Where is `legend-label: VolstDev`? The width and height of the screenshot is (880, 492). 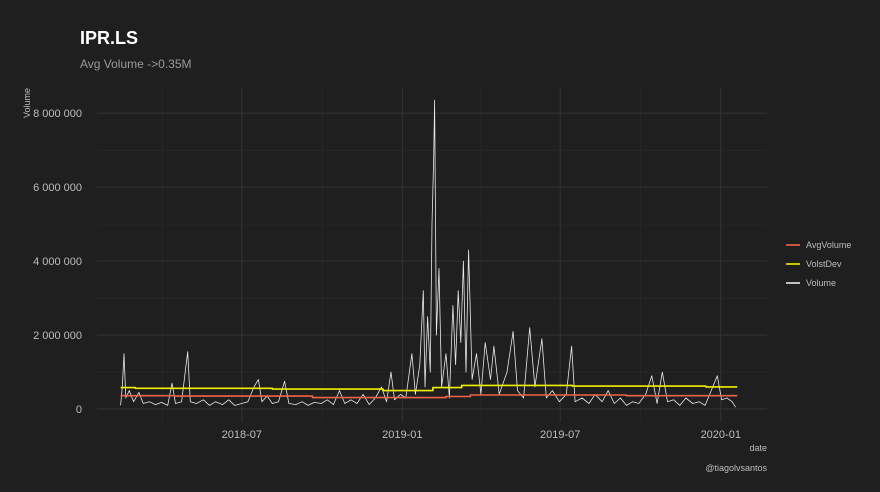 legend-label: VolstDev is located at coordinates (824, 264).